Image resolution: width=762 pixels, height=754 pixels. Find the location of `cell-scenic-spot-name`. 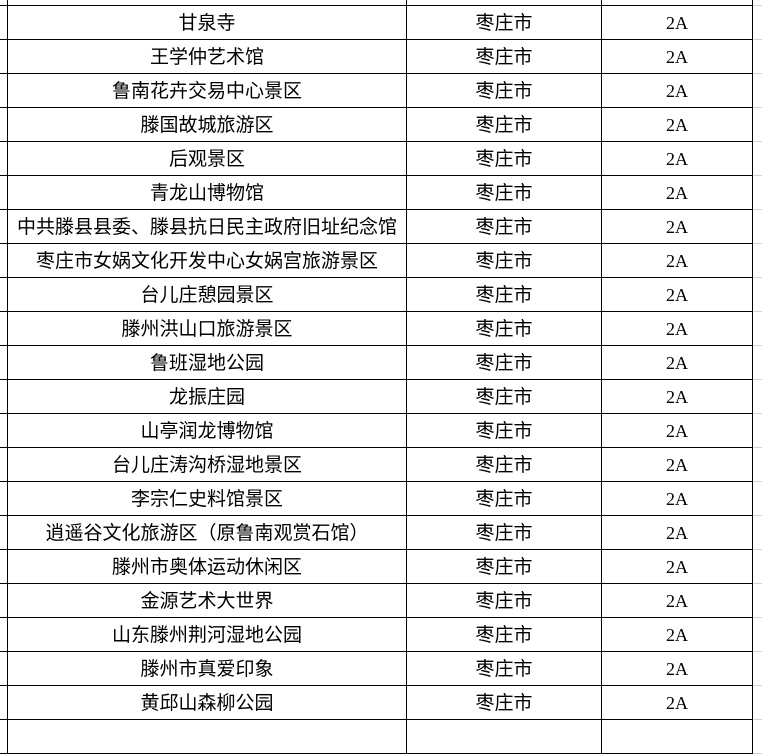

cell-scenic-spot-name is located at coordinates (207, 737).